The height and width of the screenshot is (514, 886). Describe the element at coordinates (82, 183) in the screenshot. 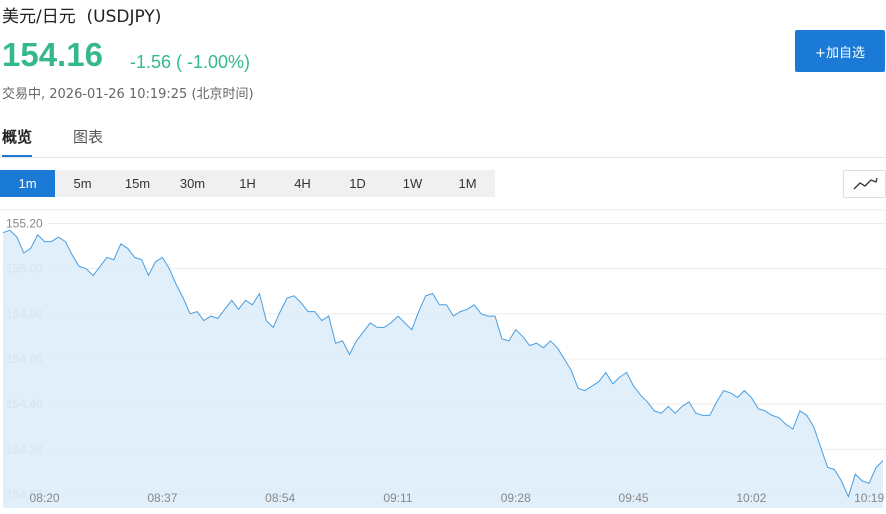

I see `interval-button: 5m` at that location.